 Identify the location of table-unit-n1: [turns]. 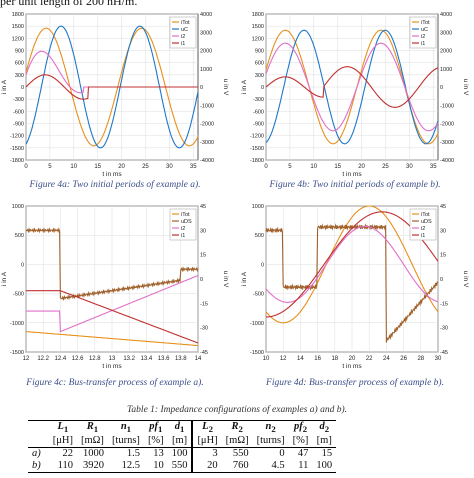
(125, 442).